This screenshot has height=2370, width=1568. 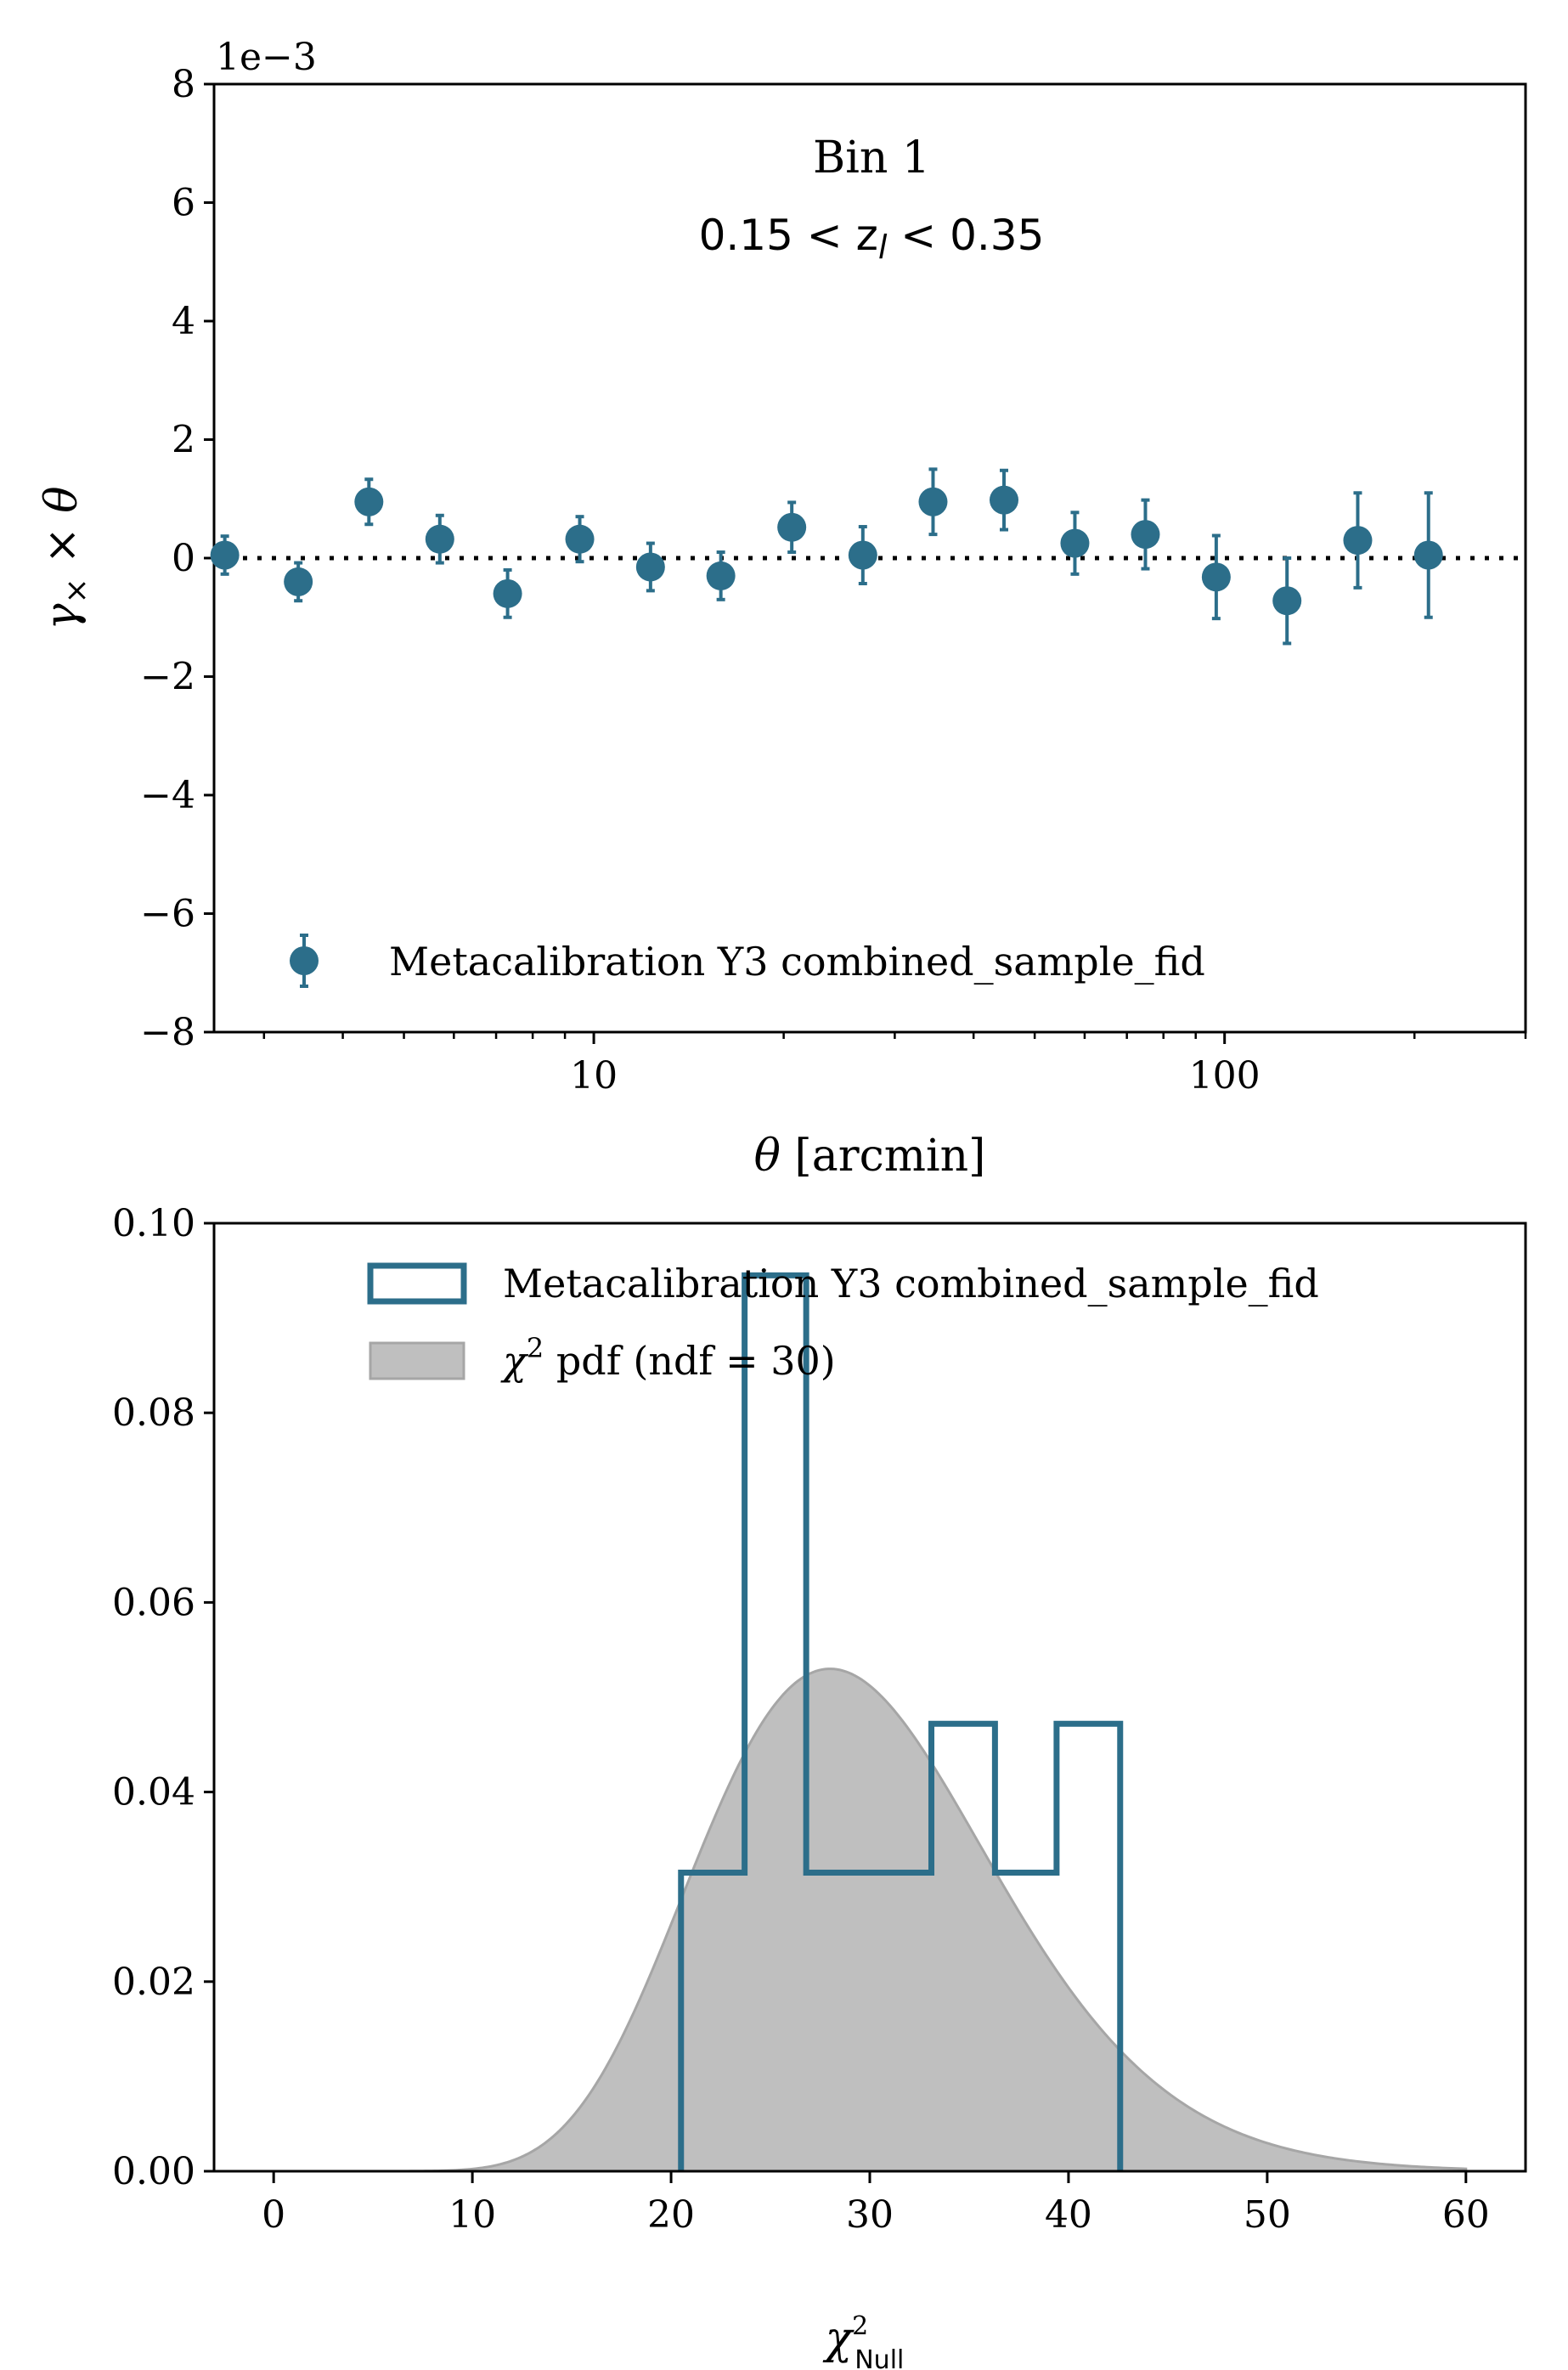 What do you see at coordinates (472, 2215) in the screenshot?
I see `bottom-x-tick-label: 10` at bounding box center [472, 2215].